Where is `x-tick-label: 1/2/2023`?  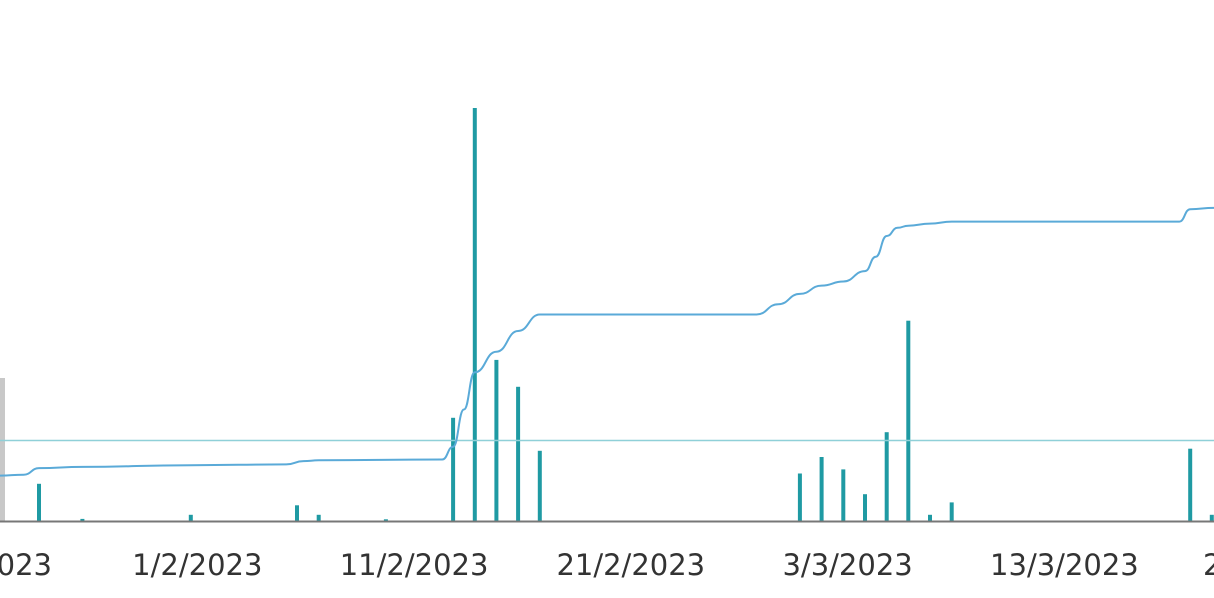 x-tick-label: 1/2/2023 is located at coordinates (197, 565).